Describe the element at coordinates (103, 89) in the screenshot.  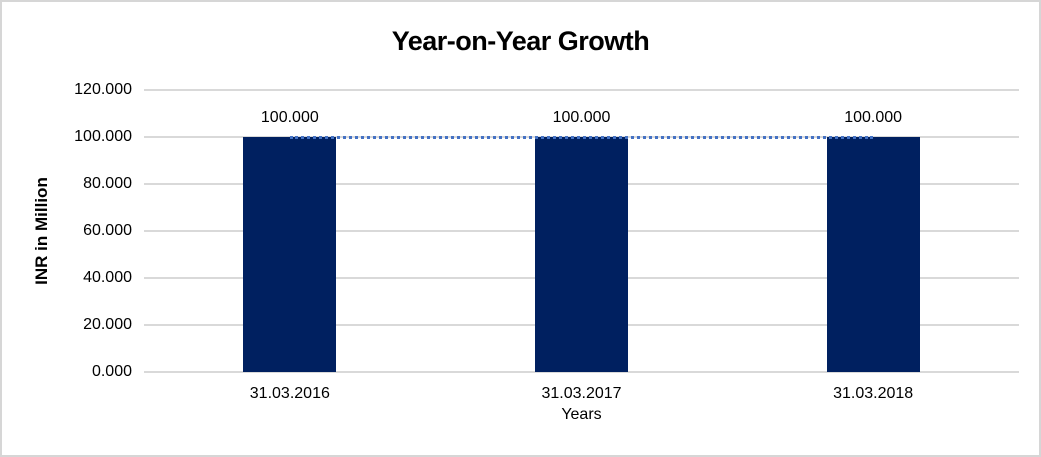
I see `y-axis-tick-label: 120.000` at that location.